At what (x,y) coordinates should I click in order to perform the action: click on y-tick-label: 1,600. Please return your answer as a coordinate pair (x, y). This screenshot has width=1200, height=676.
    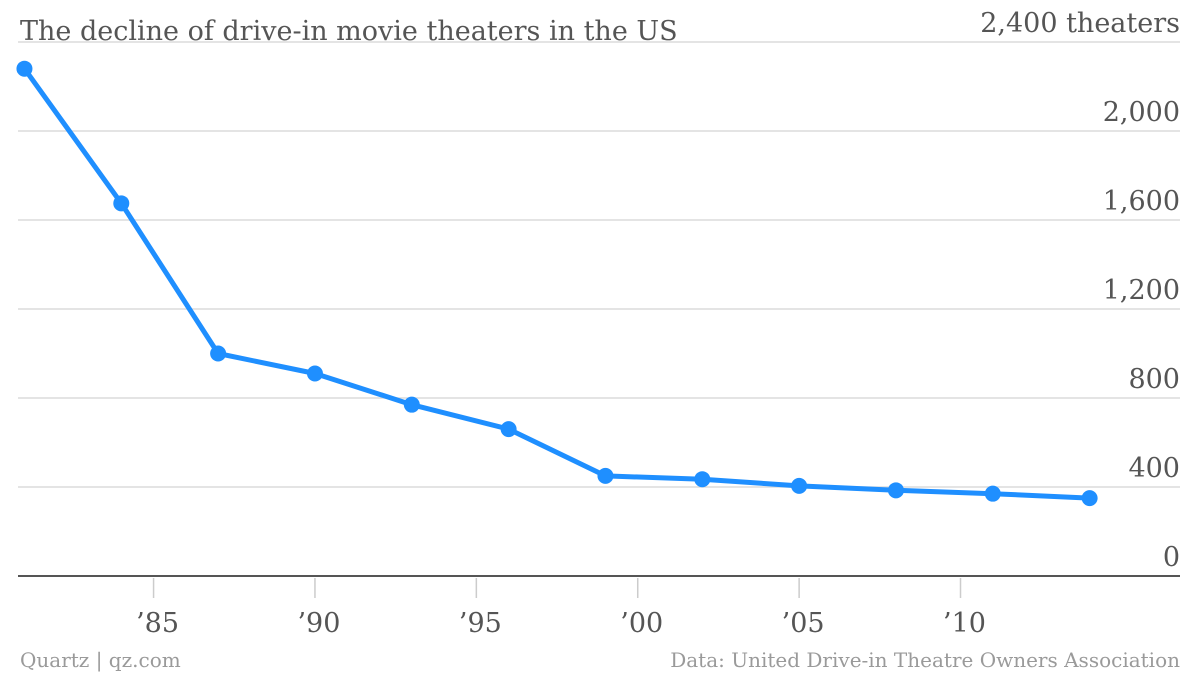
    Looking at the image, I should click on (1141, 201).